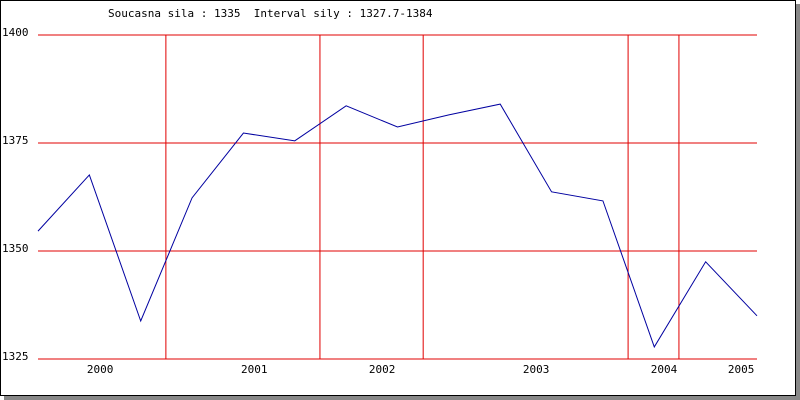 The height and width of the screenshot is (400, 800). Describe the element at coordinates (254, 369) in the screenshot. I see `x-tick-label: 2001` at that location.